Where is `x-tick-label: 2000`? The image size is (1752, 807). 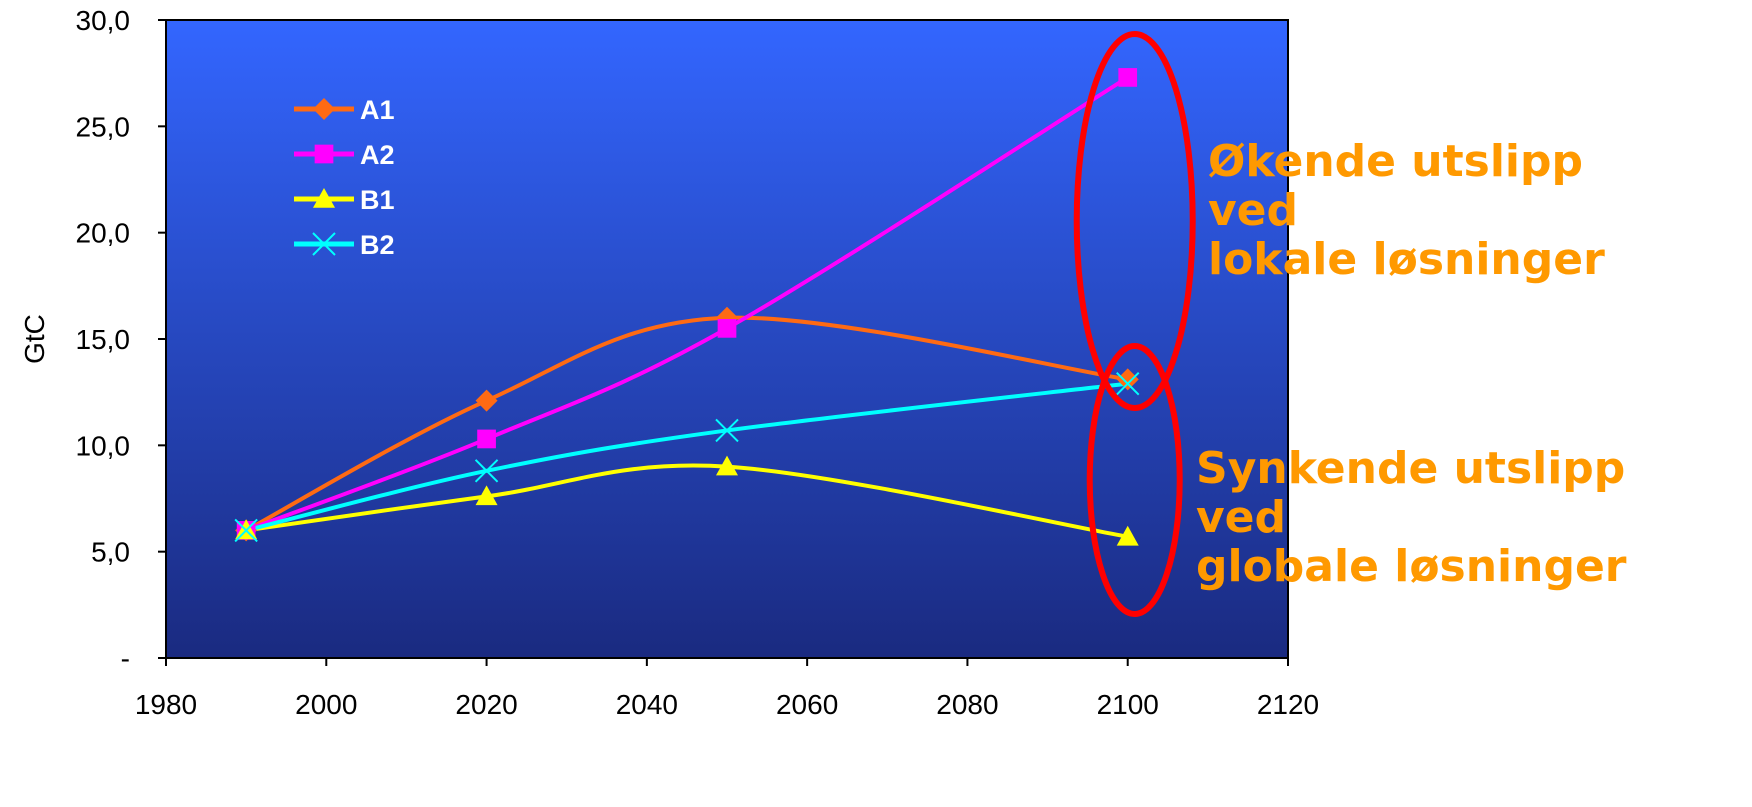
x-tick-label: 2000 is located at coordinates (326, 704).